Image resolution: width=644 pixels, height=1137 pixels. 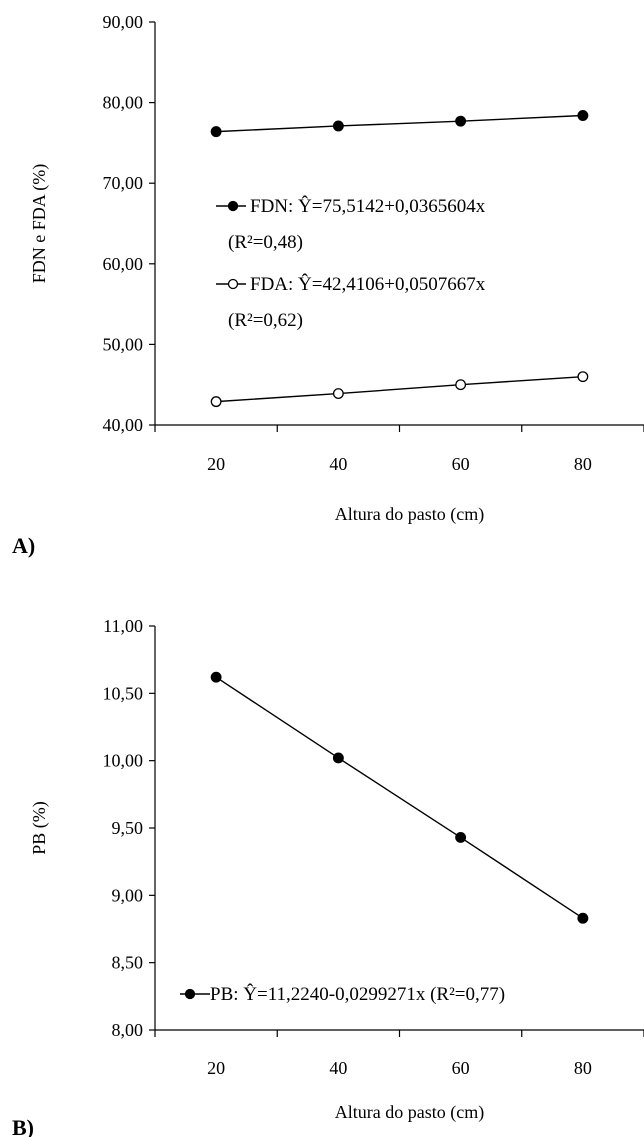 What do you see at coordinates (399, 389) in the screenshot?
I see `series-line-fda` at bounding box center [399, 389].